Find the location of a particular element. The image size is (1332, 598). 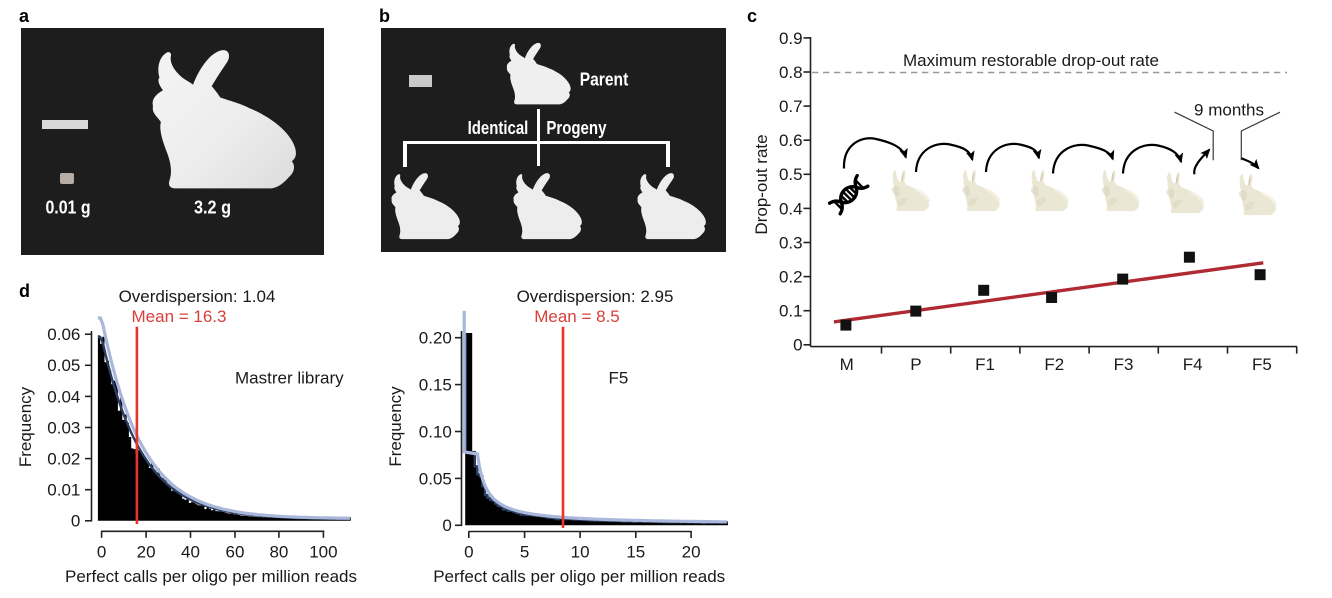

svg-text: 0.15 is located at coordinates (435, 385).